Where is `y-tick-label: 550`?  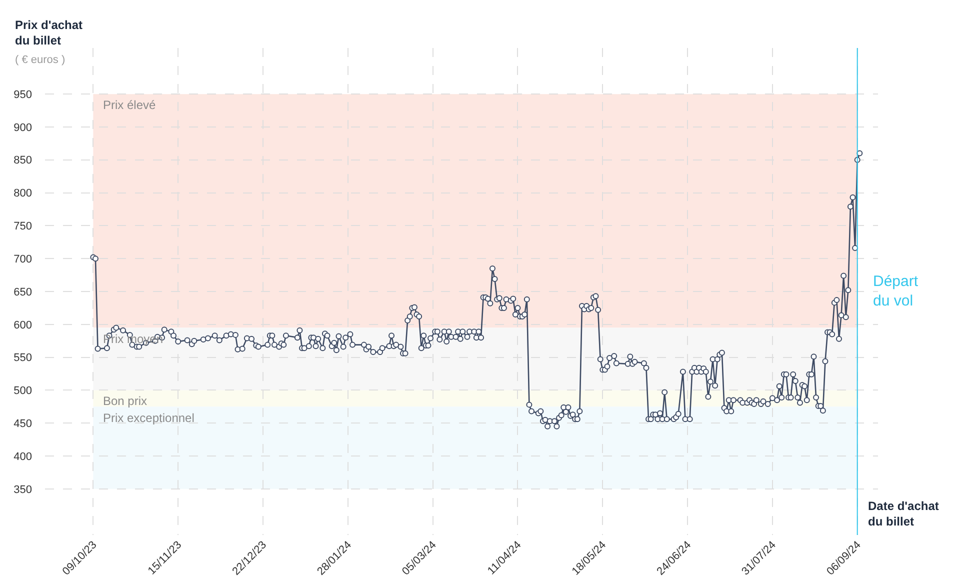
y-tick-label: 550 is located at coordinates (23, 358).